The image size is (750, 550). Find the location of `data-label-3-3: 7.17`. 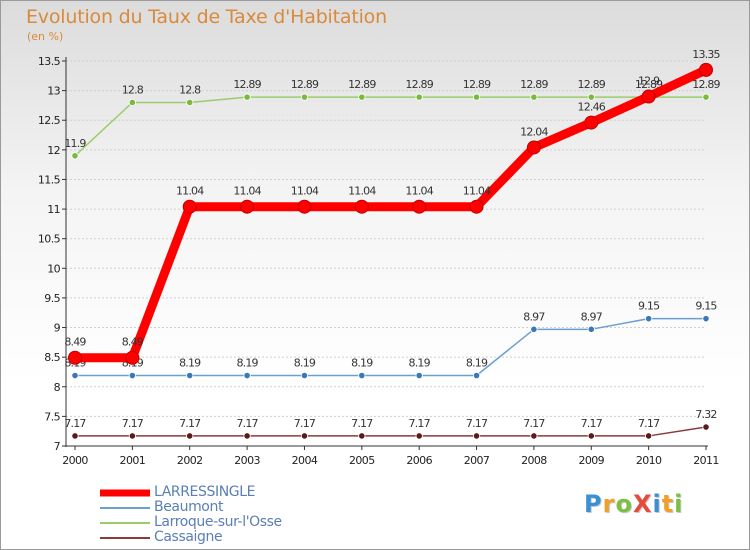

data-label-3-3: 7.17 is located at coordinates (247, 423).